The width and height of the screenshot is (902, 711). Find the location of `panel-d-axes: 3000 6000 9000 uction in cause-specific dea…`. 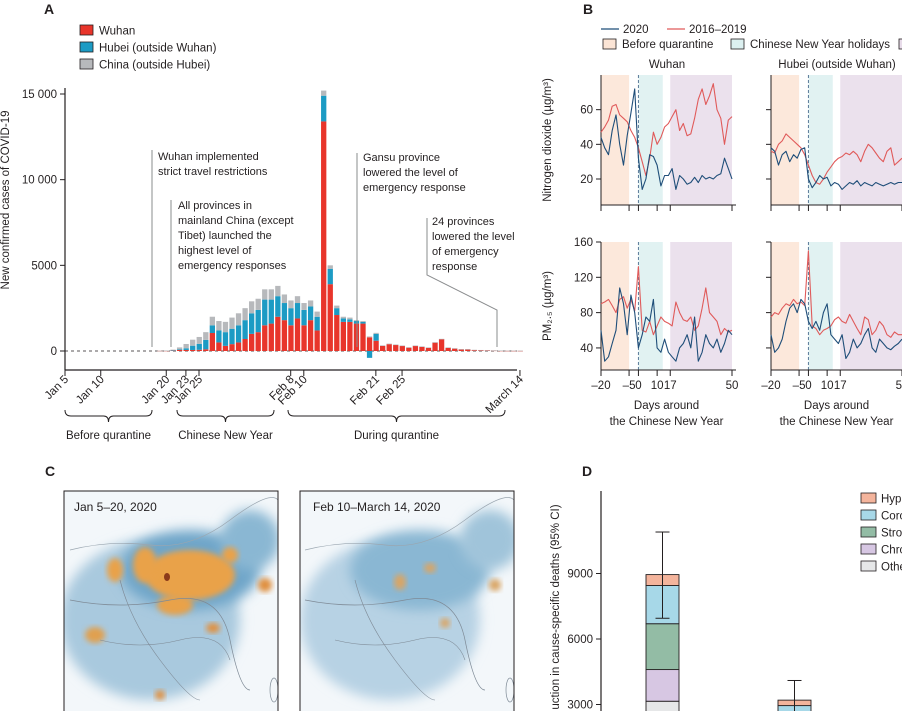

panel-d-axes: 3000 6000 9000 uction in cause-specific dea… is located at coordinates (576, 601).